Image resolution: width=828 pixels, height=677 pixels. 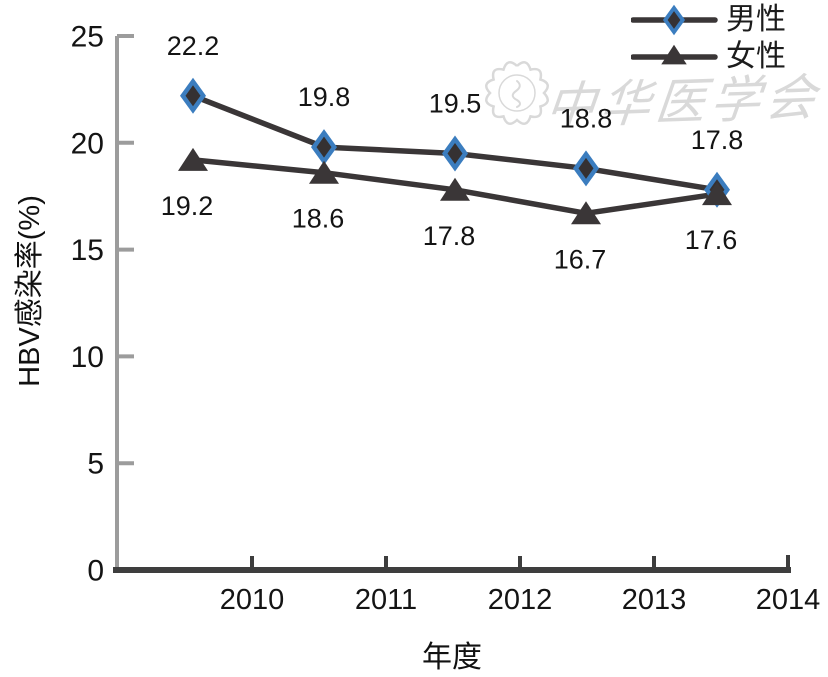 What do you see at coordinates (95, 571) in the screenshot?
I see `y-tick-label: 0` at bounding box center [95, 571].